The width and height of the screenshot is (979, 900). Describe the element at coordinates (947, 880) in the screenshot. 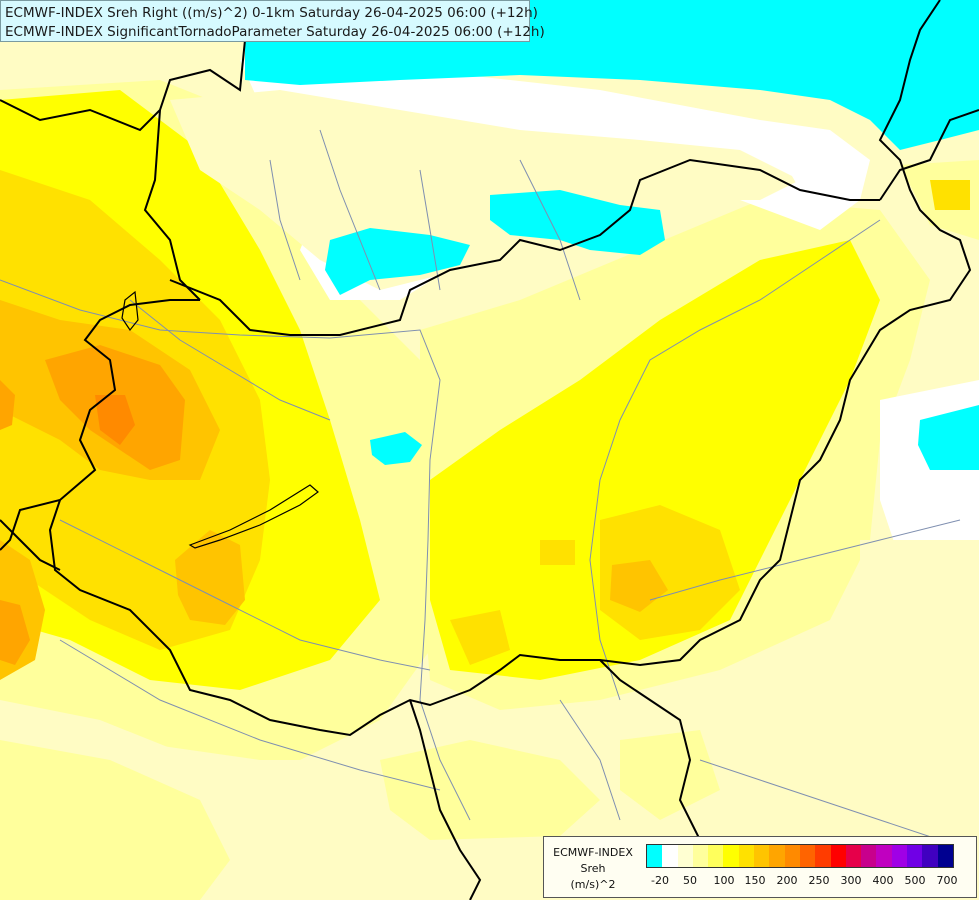

I see `legend-tick-label: 700` at that location.